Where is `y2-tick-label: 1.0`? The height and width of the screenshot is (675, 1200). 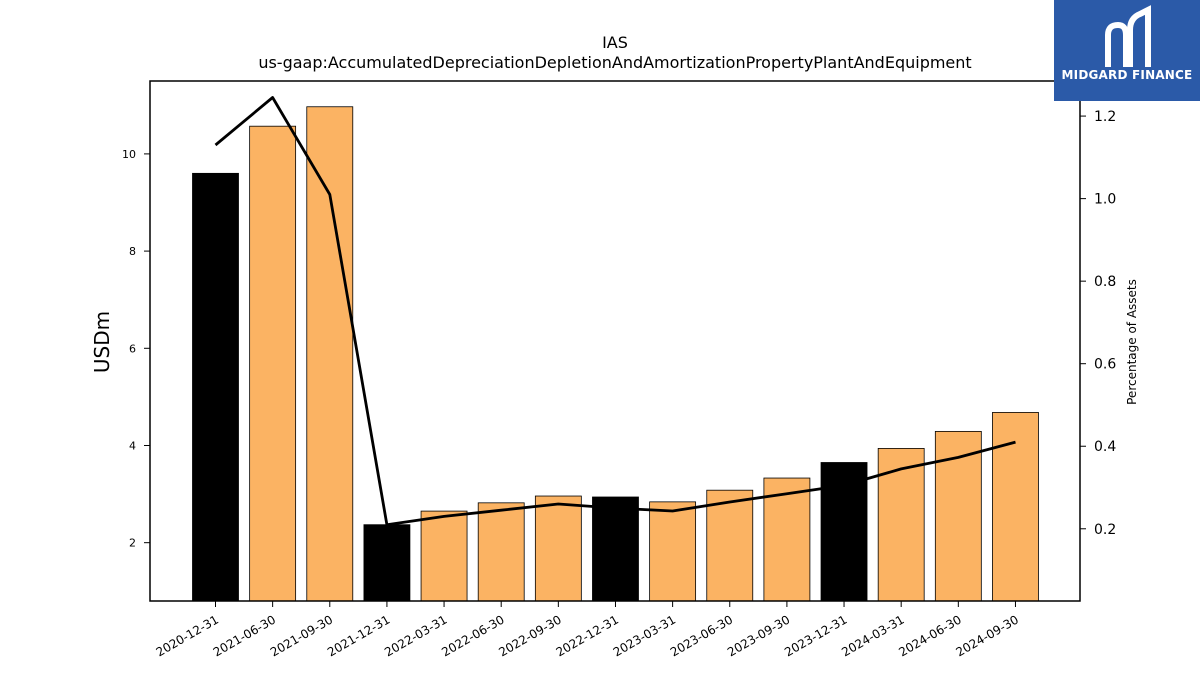
y2-tick-label: 1.0 is located at coordinates (1105, 200).